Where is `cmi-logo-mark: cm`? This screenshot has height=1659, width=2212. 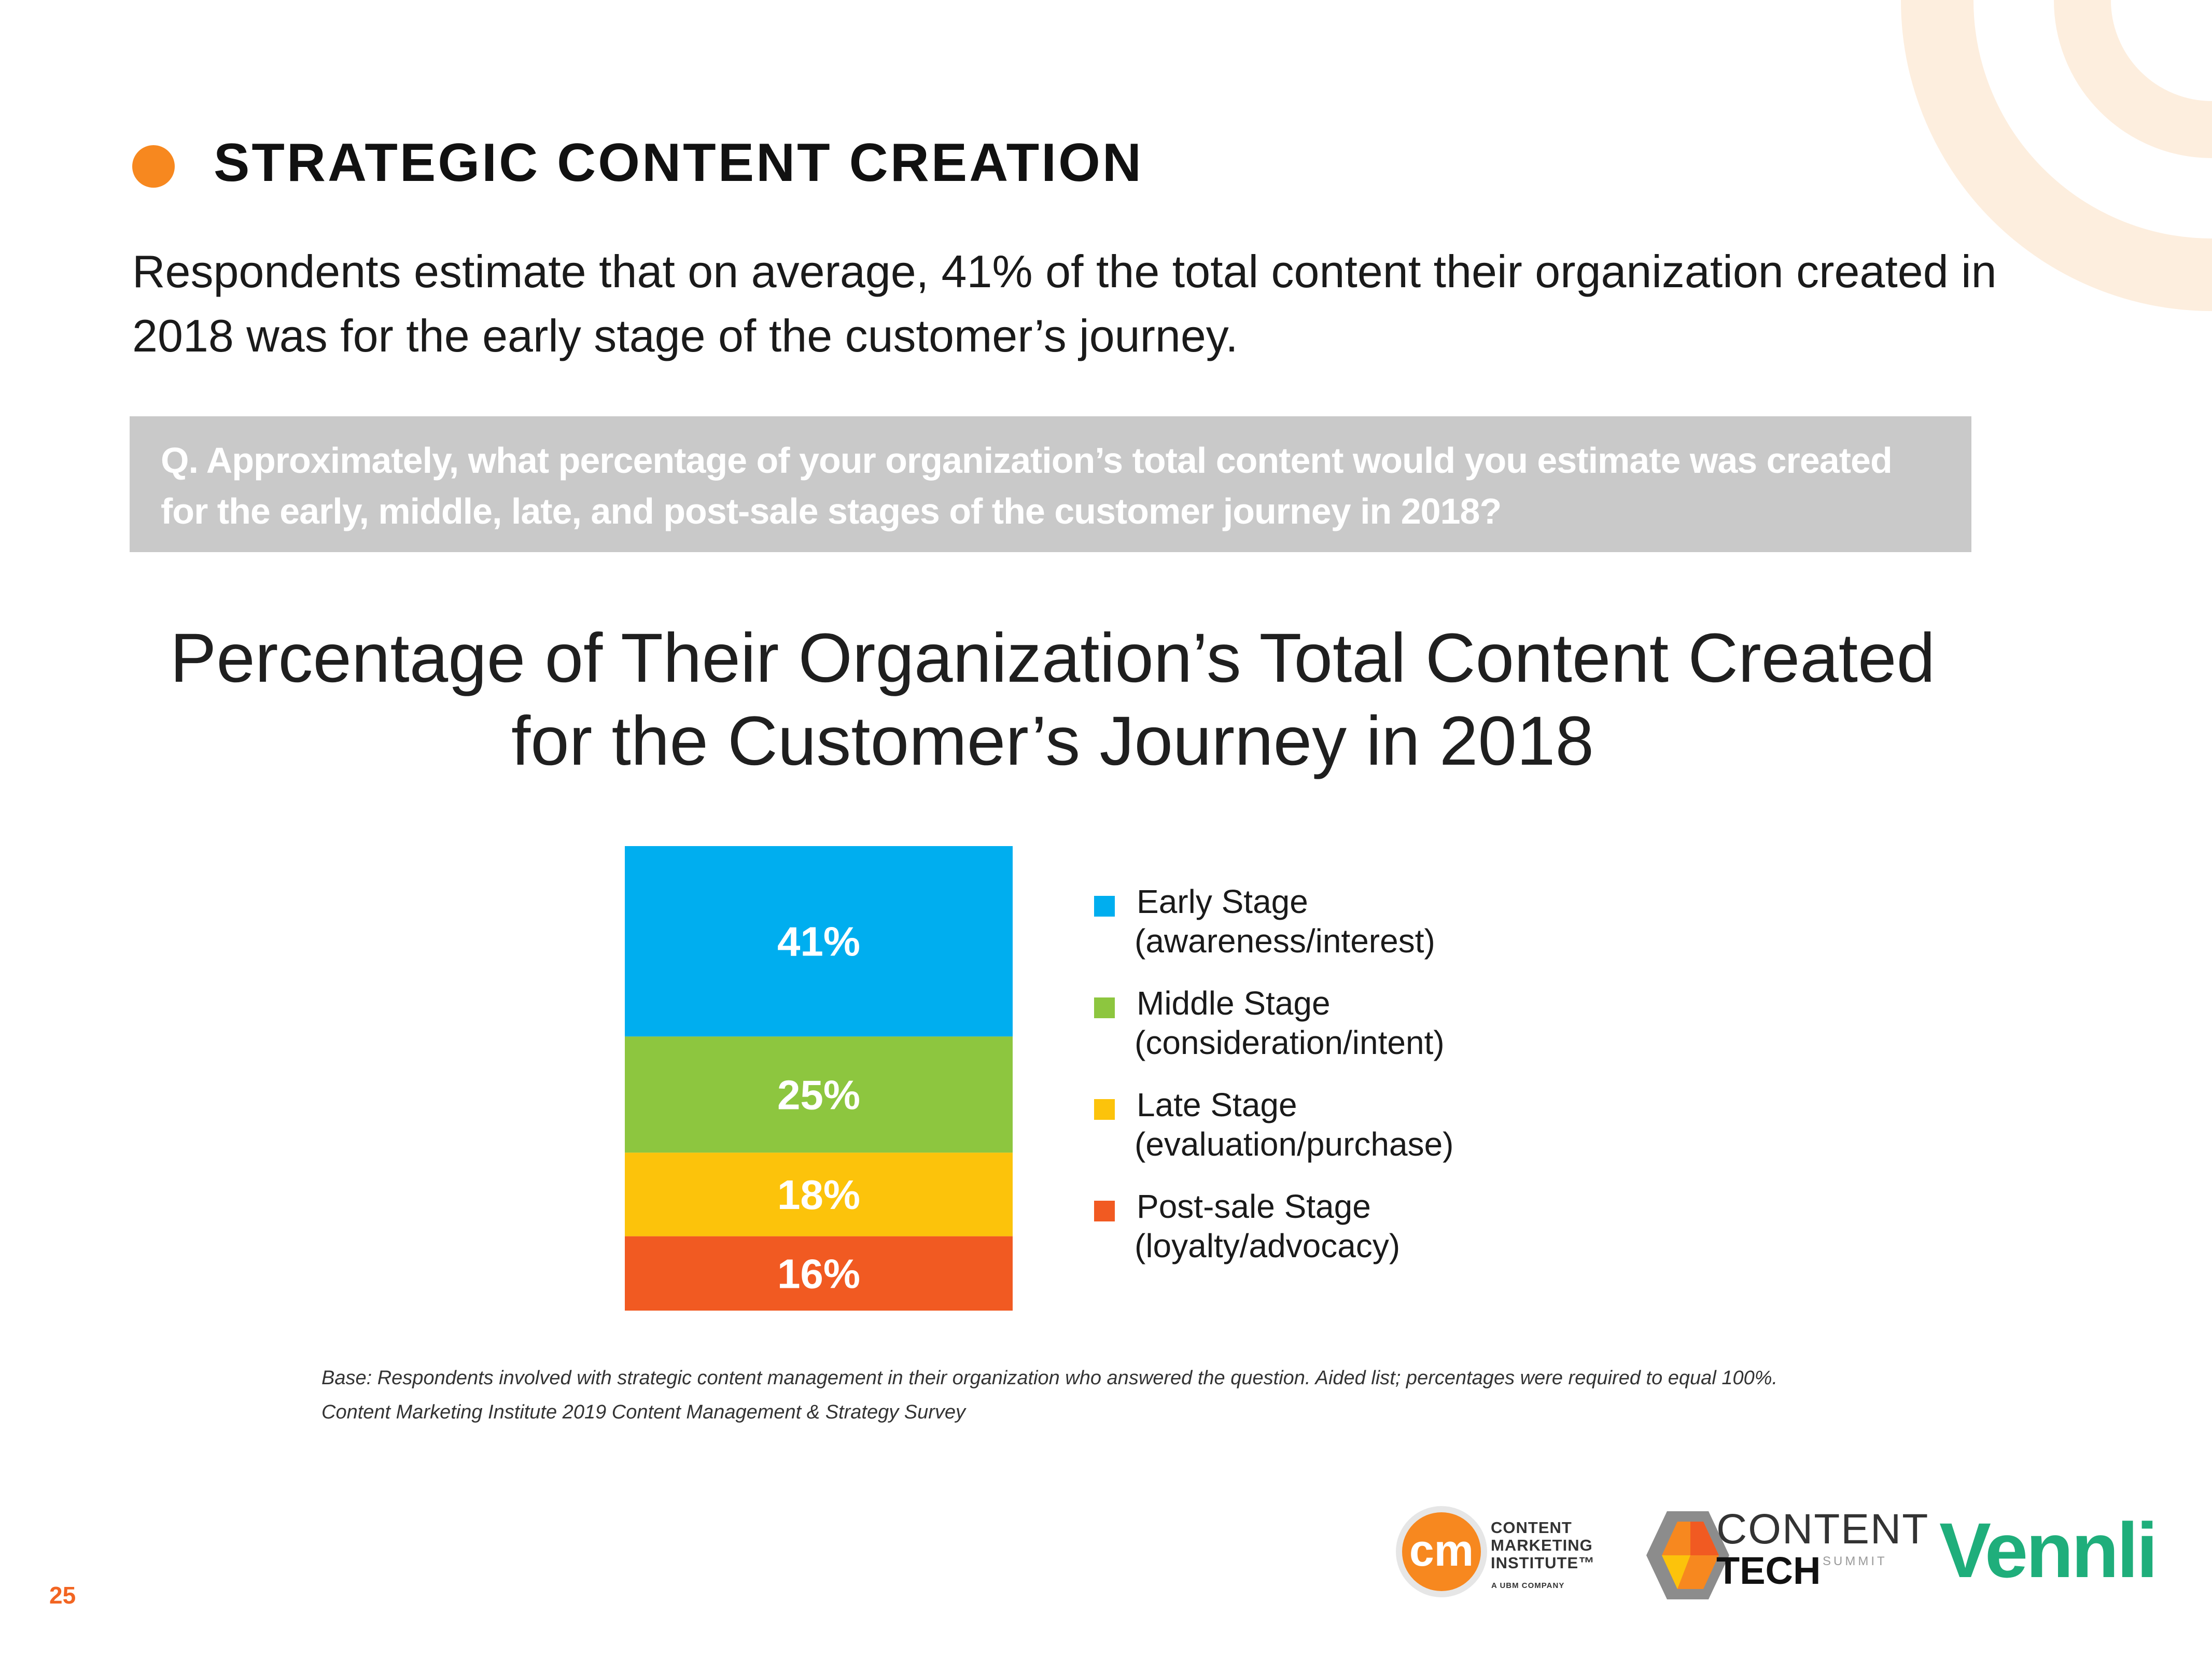
cmi-logo-mark: cm is located at coordinates (1441, 1551).